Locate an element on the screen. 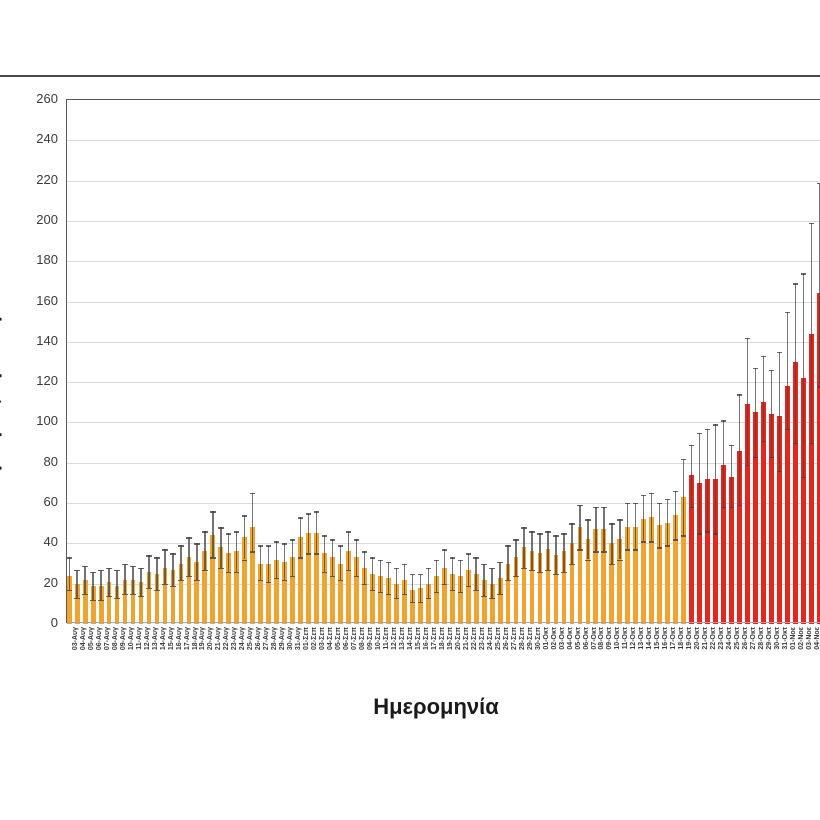 The image size is (820, 820). y-axis-tick-label: 20 is located at coordinates (50, 582).